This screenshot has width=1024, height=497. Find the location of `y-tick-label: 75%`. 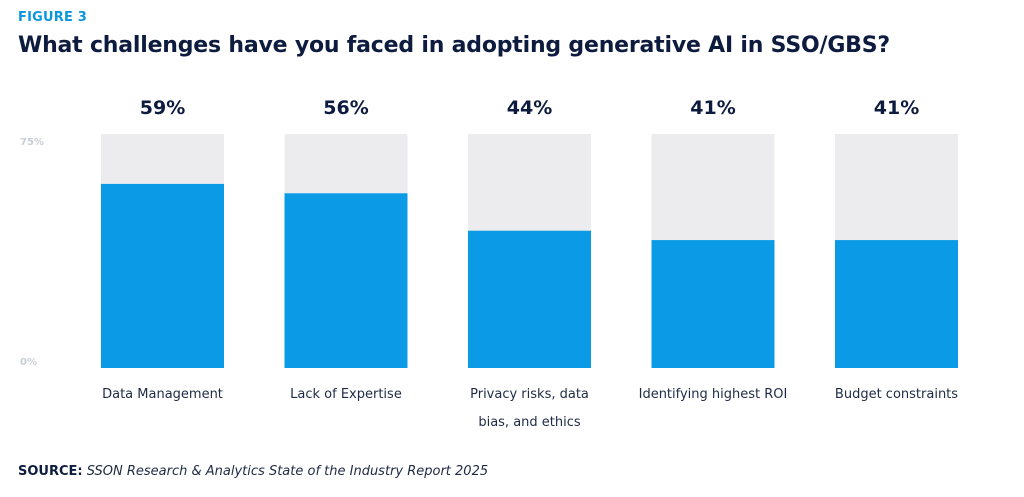

y-tick-label: 75% is located at coordinates (32, 142).